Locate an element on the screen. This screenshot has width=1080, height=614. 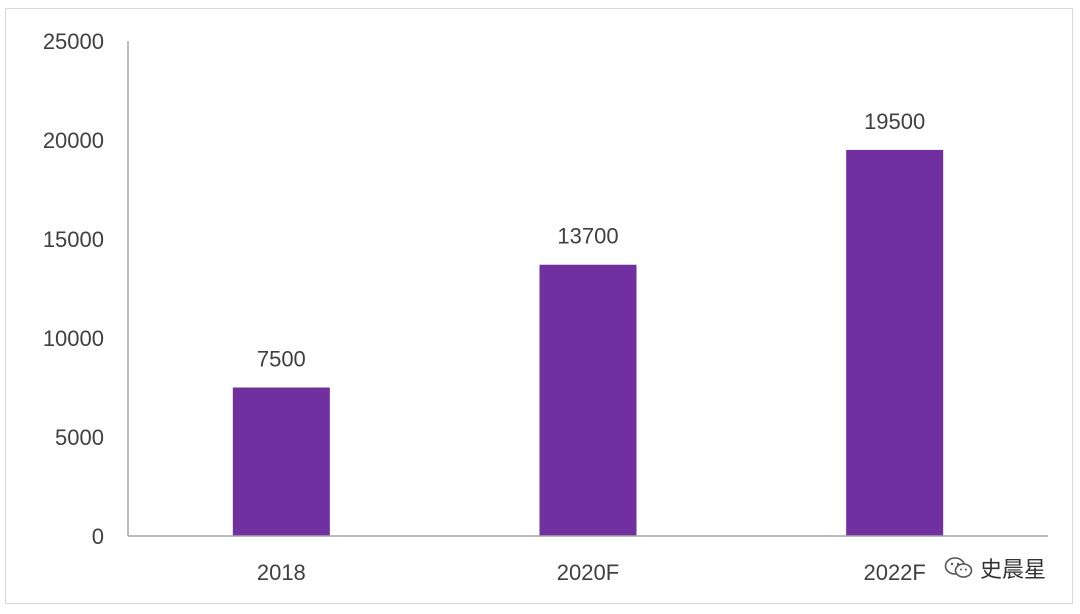
watermark: 史晨星 is located at coordinates (995, 568).